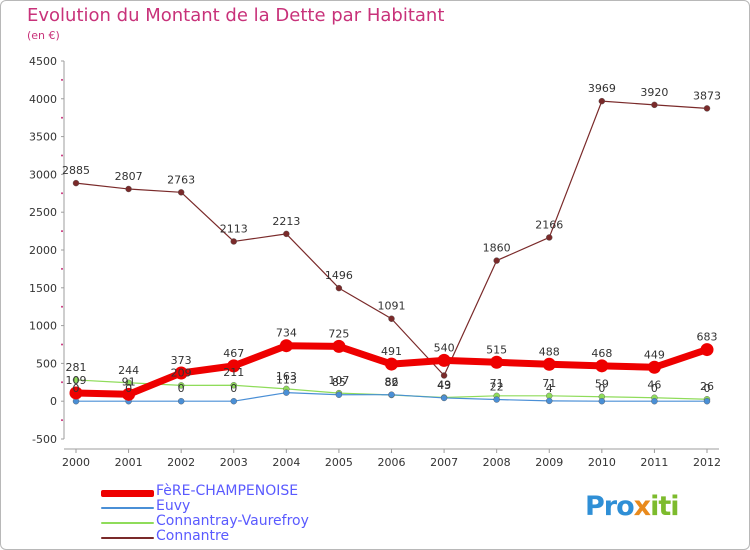 This screenshot has width=750, height=550. I want to click on data-label: 488, so click(549, 351).